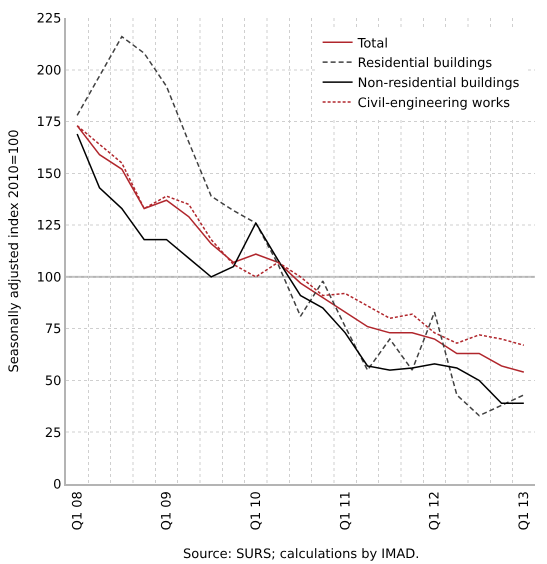 The width and height of the screenshot is (547, 564). What do you see at coordinates (167, 510) in the screenshot?
I see `x-tick-label: Q1 09` at bounding box center [167, 510].